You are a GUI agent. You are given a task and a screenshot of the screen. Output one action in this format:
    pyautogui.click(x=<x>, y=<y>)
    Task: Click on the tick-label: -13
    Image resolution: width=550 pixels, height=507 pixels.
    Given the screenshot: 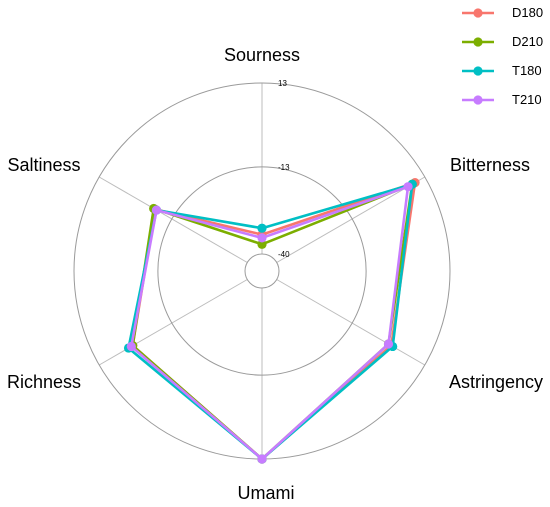 What is the action you would take?
    pyautogui.click(x=284, y=167)
    